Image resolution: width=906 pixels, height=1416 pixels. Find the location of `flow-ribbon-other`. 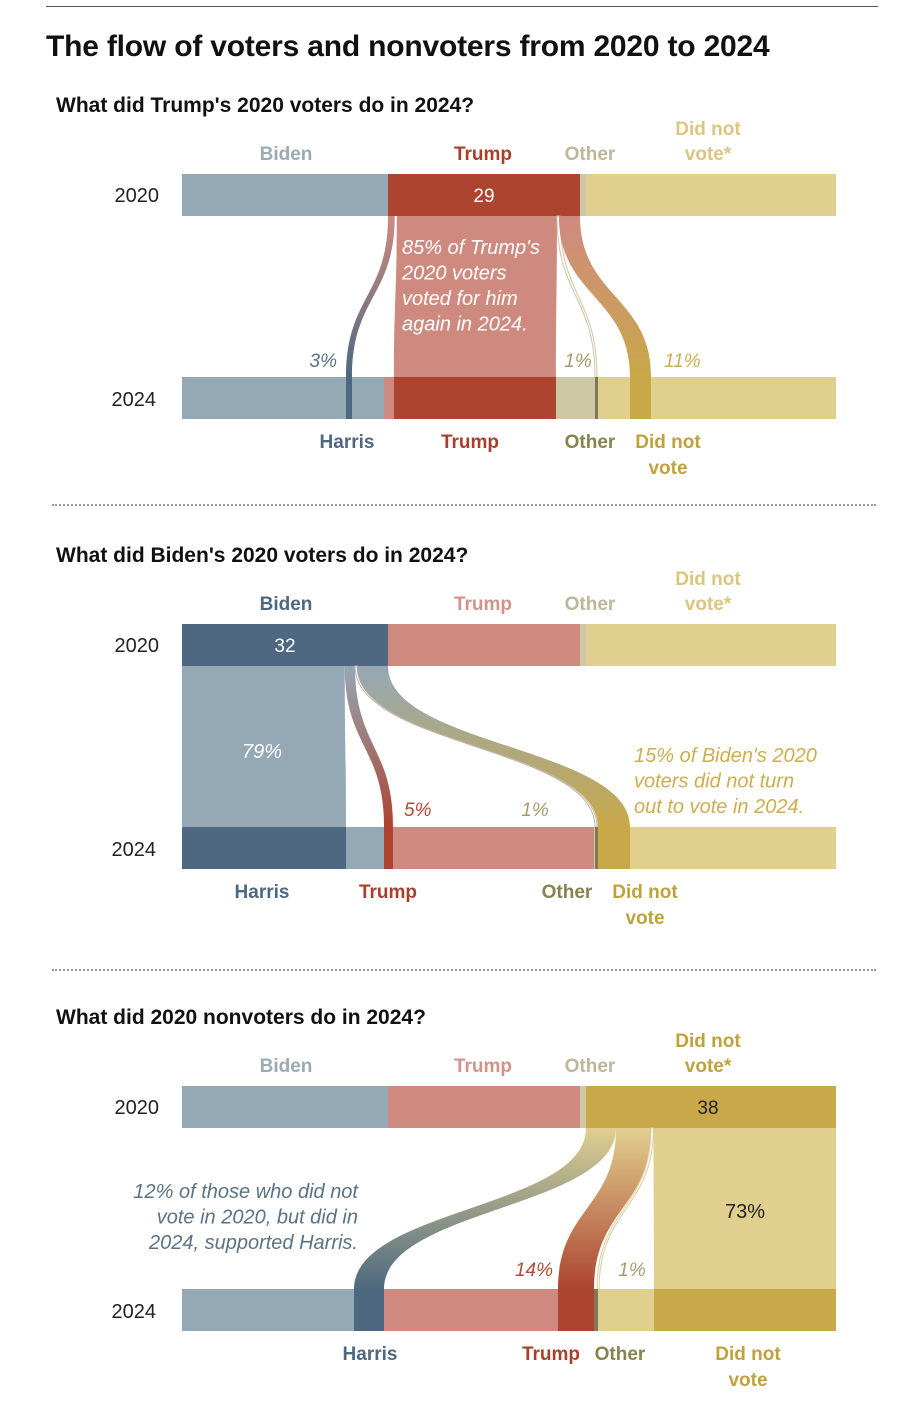

flow-ribbon-other is located at coordinates (625, 1208).